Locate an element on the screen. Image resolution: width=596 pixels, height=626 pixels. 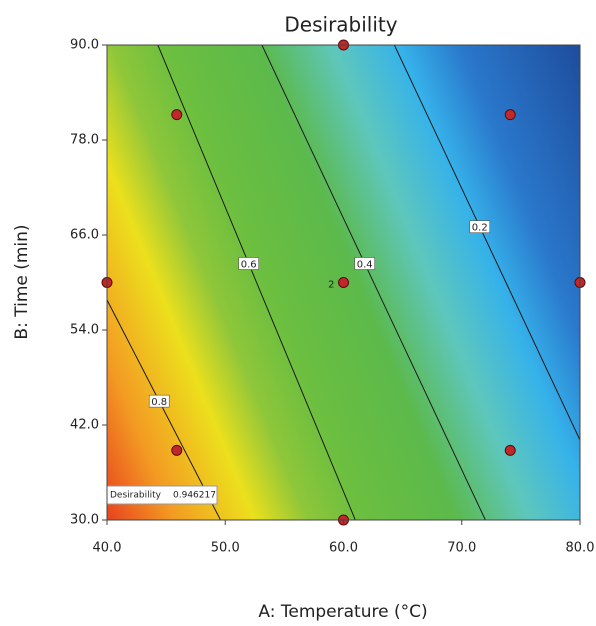
contour-label: 0.6 is located at coordinates (249, 265).